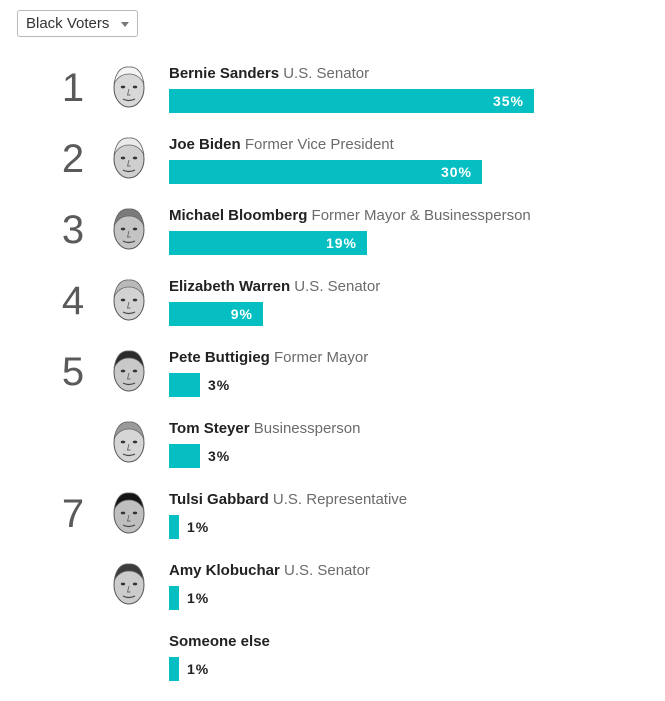 Image resolution: width=665 pixels, height=701 pixels. What do you see at coordinates (224, 570) in the screenshot?
I see `candidate-name: Amy Klobuchar` at bounding box center [224, 570].